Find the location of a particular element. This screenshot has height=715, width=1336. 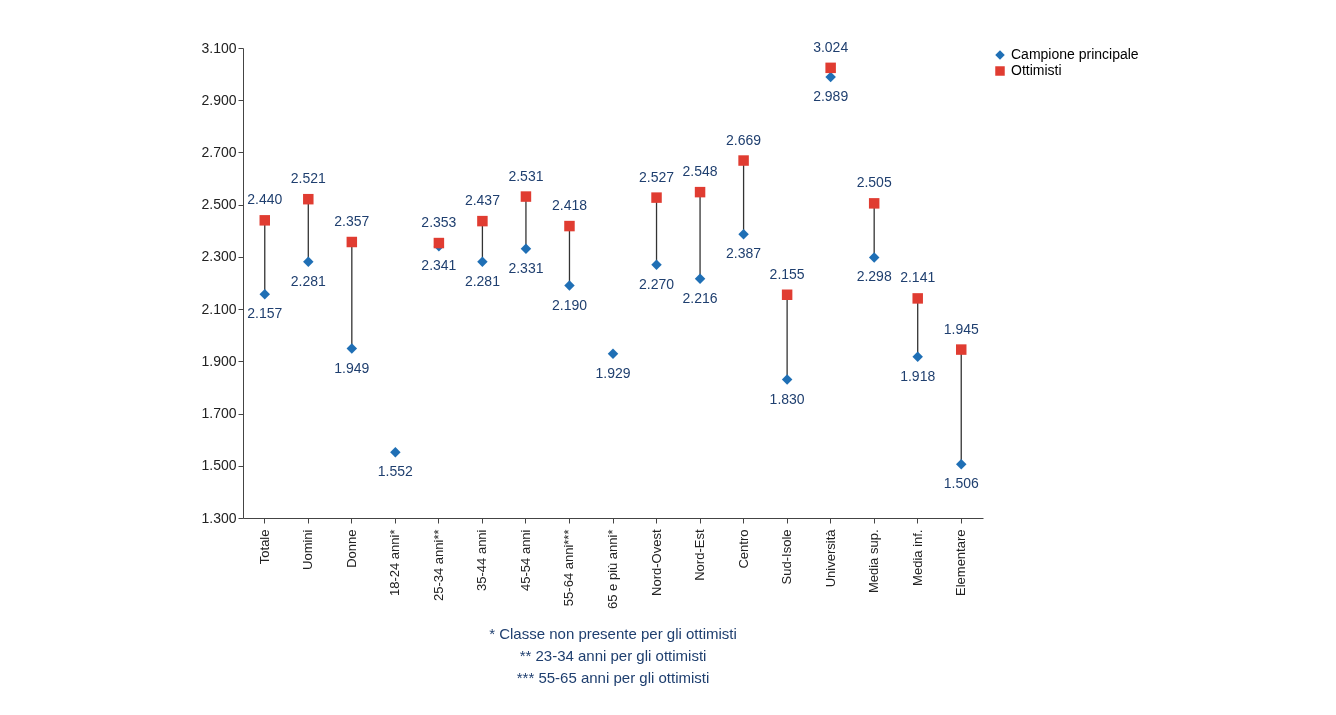

data-label: 1.506 is located at coordinates (961, 483).